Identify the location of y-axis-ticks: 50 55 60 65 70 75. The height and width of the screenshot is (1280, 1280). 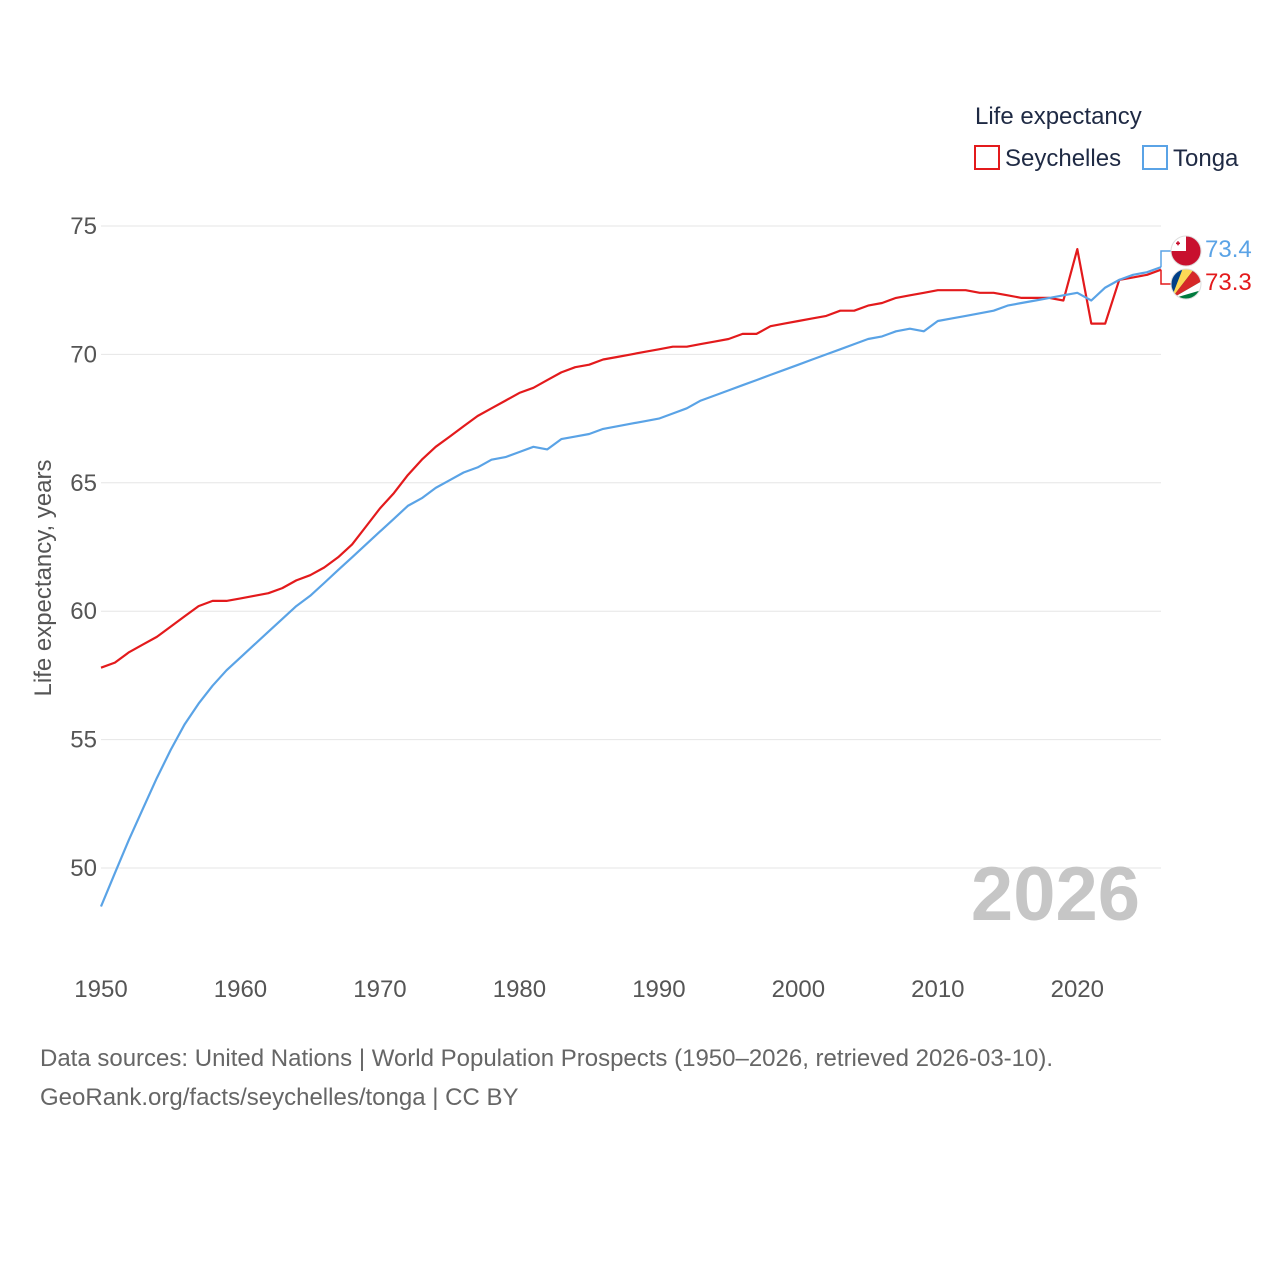
(83, 547).